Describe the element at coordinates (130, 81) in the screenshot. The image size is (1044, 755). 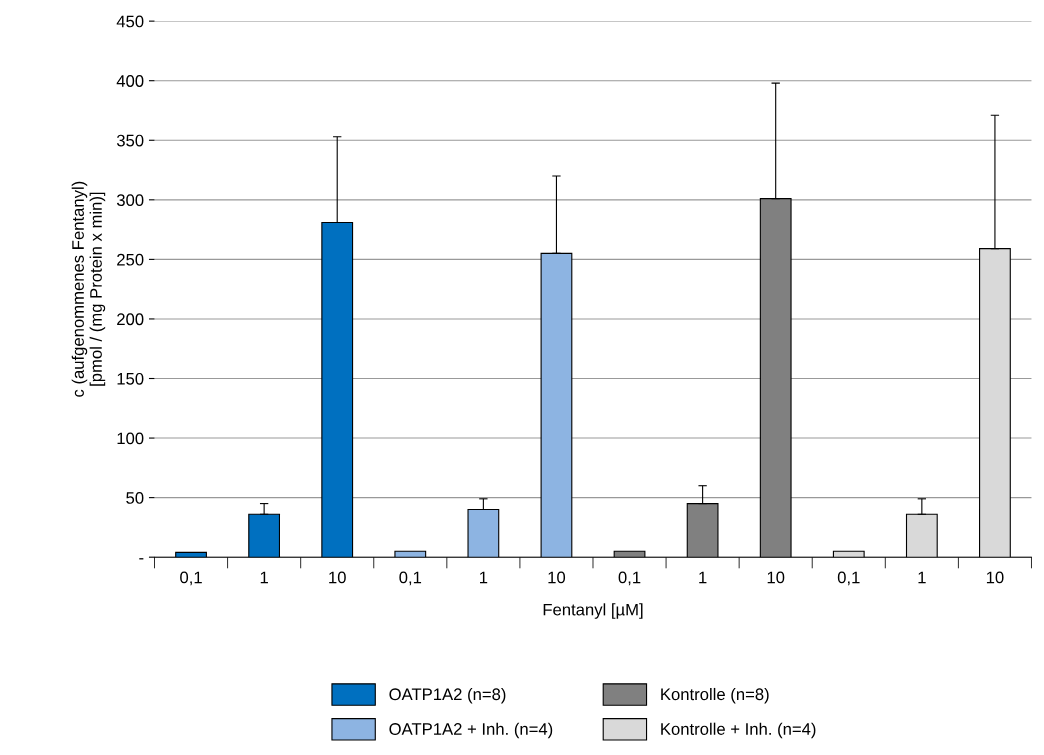
I see `y-tick-label: 400` at that location.